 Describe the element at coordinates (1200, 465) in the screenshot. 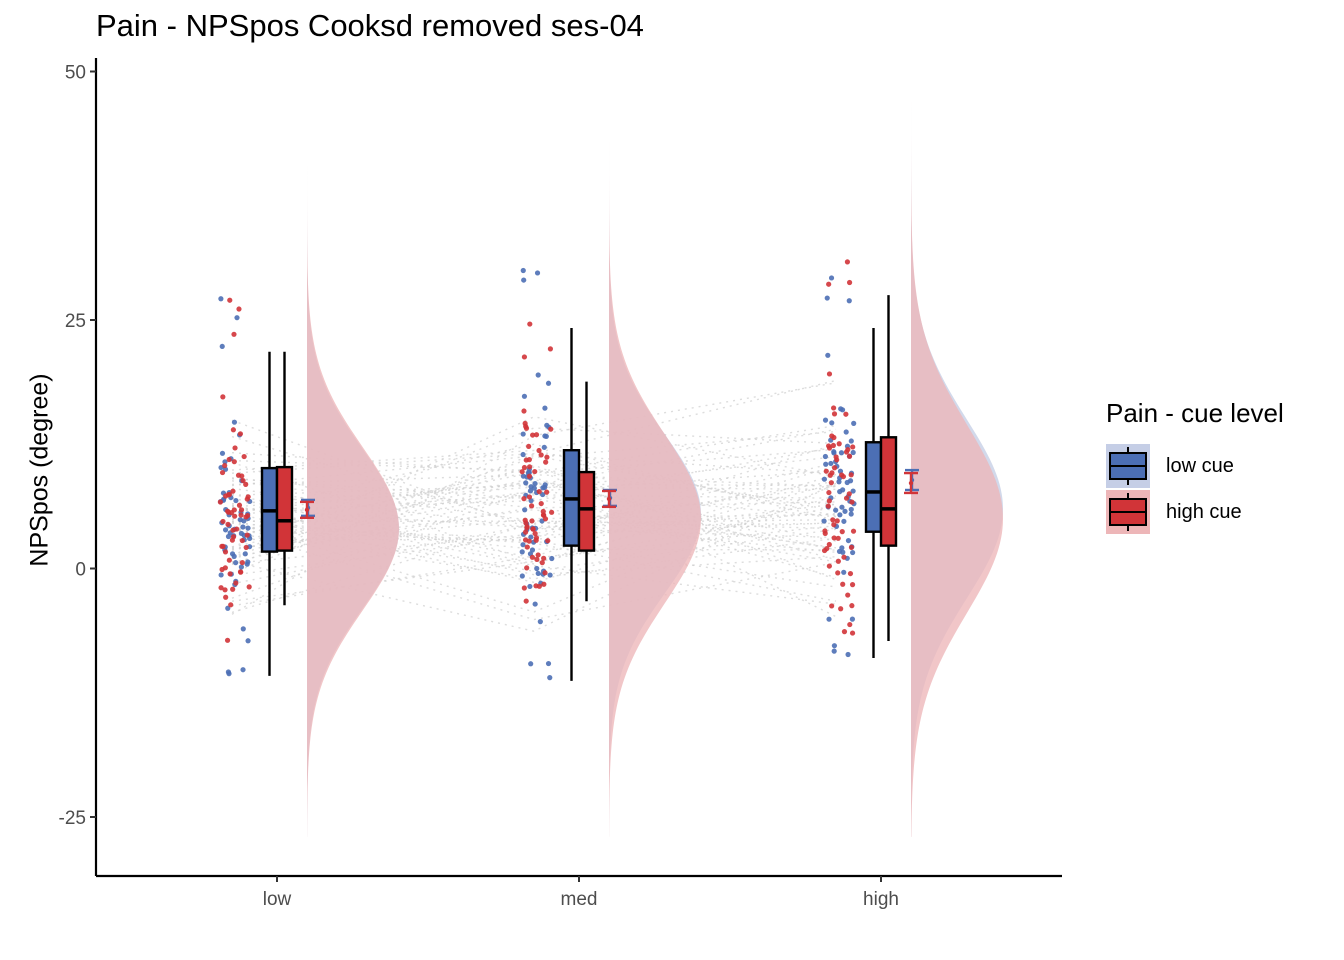

I see `legend-label-low-cue: low cue` at that location.